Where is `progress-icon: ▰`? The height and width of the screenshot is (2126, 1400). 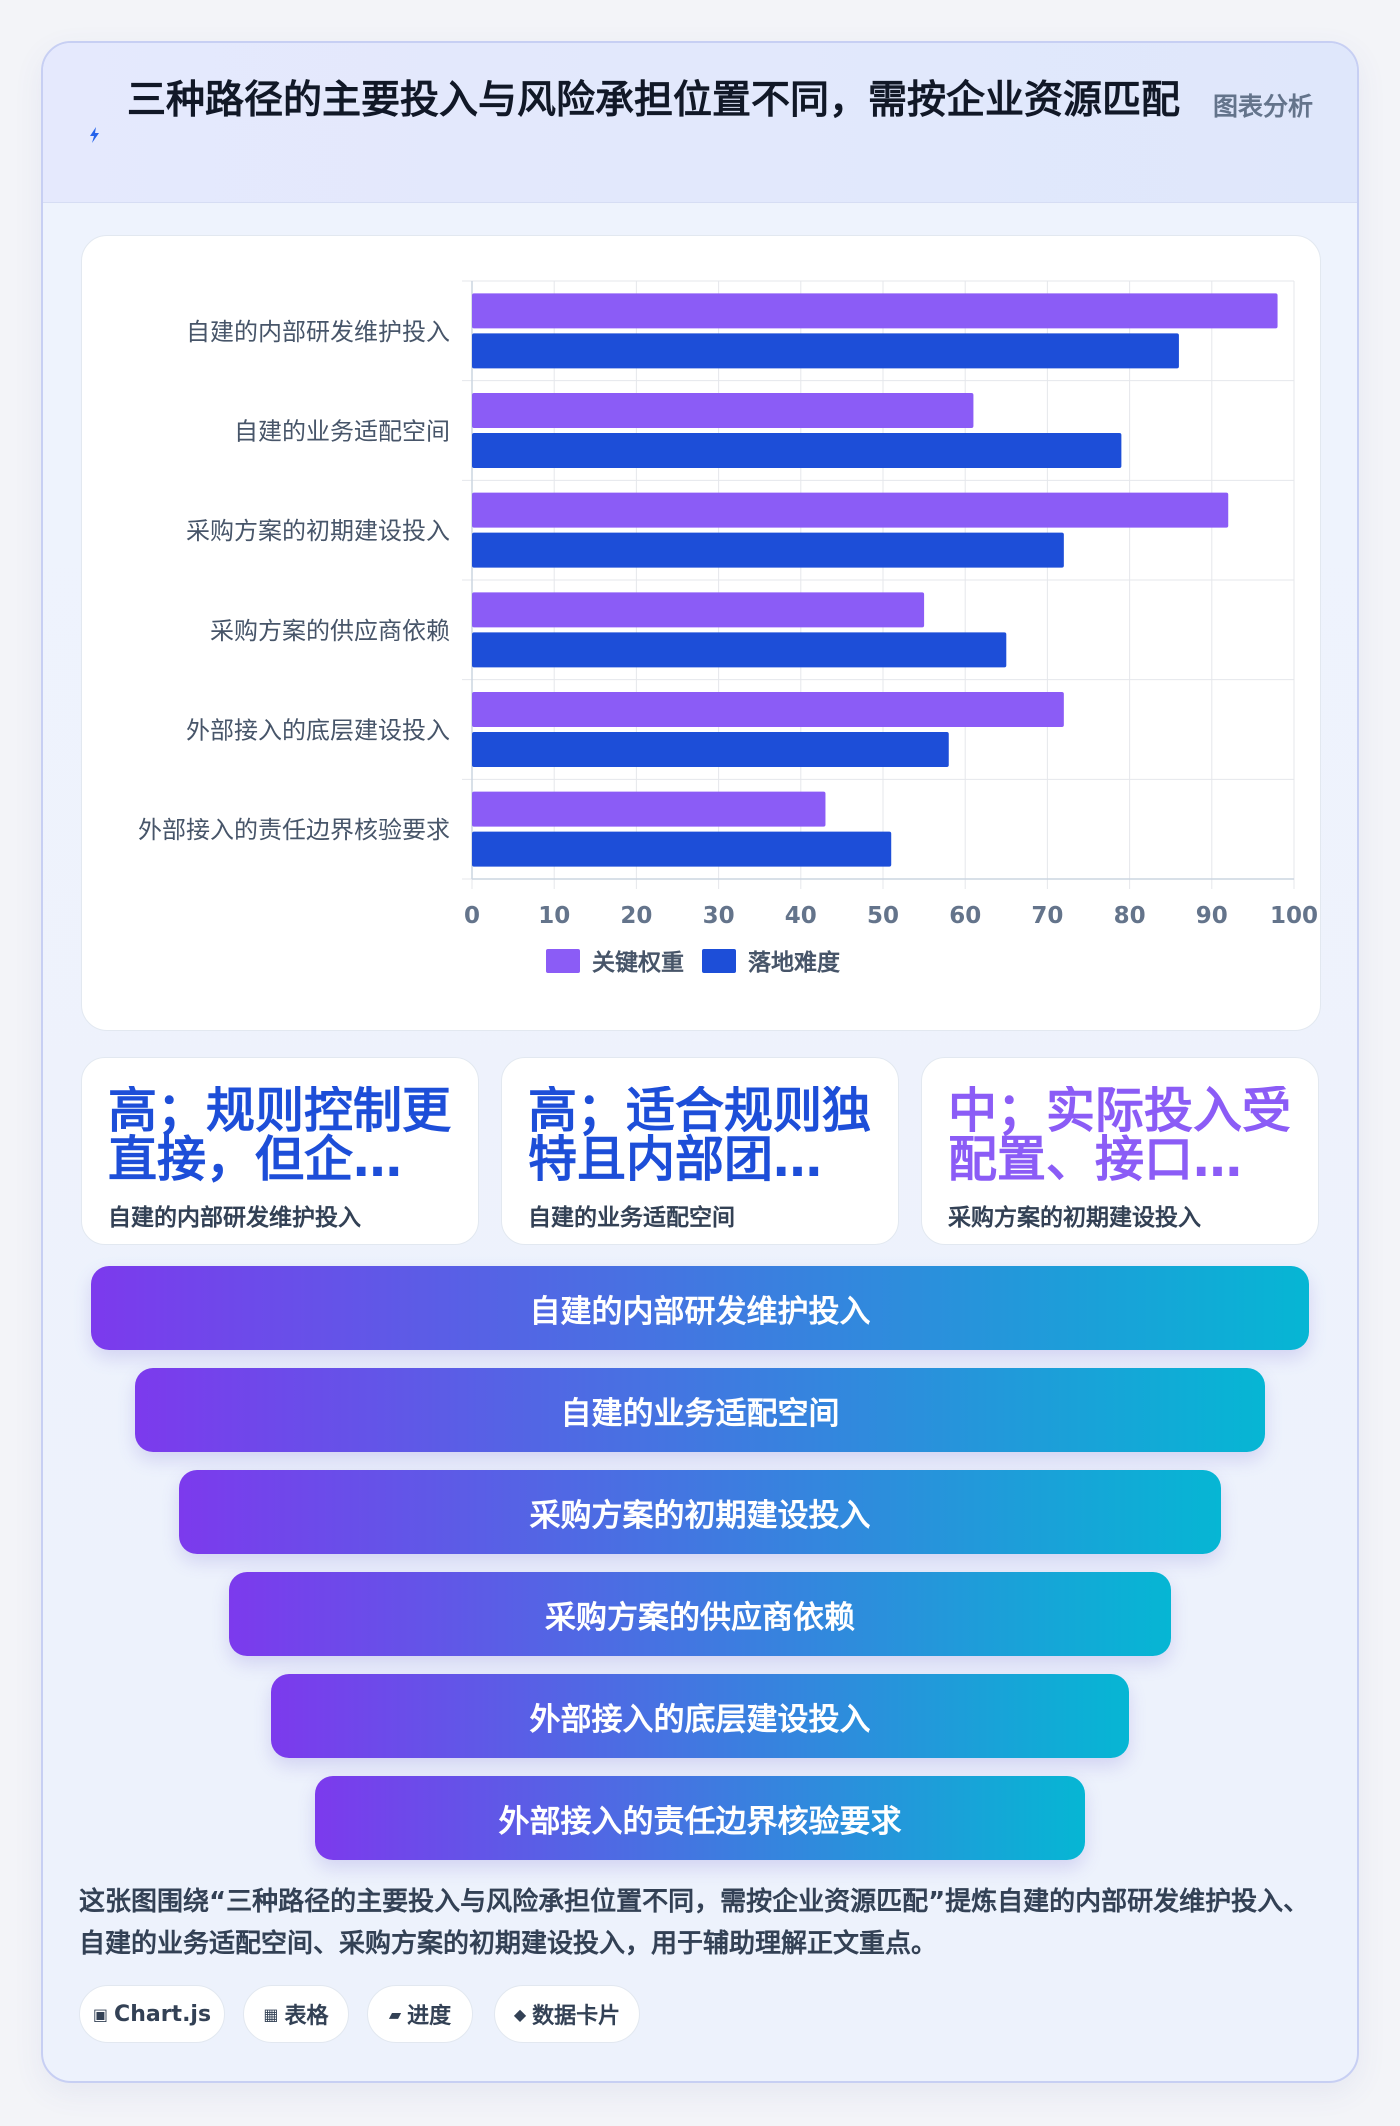 progress-icon: ▰ is located at coordinates (395, 2014).